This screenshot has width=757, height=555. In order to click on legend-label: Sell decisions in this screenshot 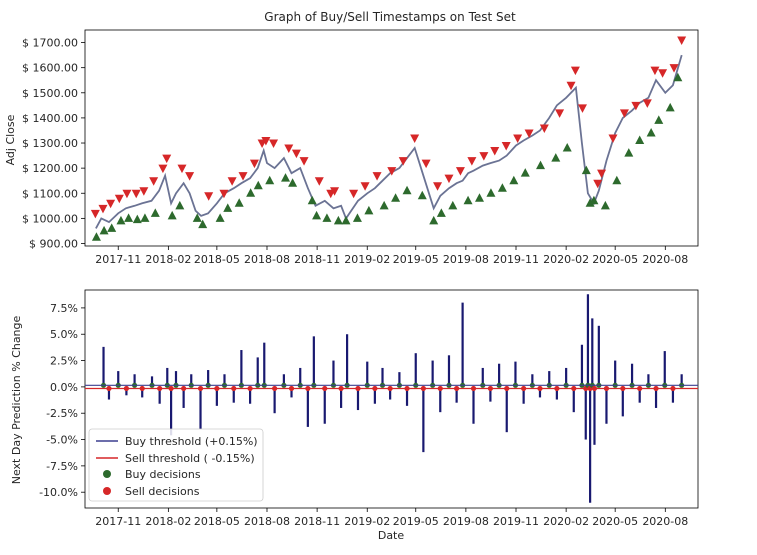, I will do `click(162, 491)`.